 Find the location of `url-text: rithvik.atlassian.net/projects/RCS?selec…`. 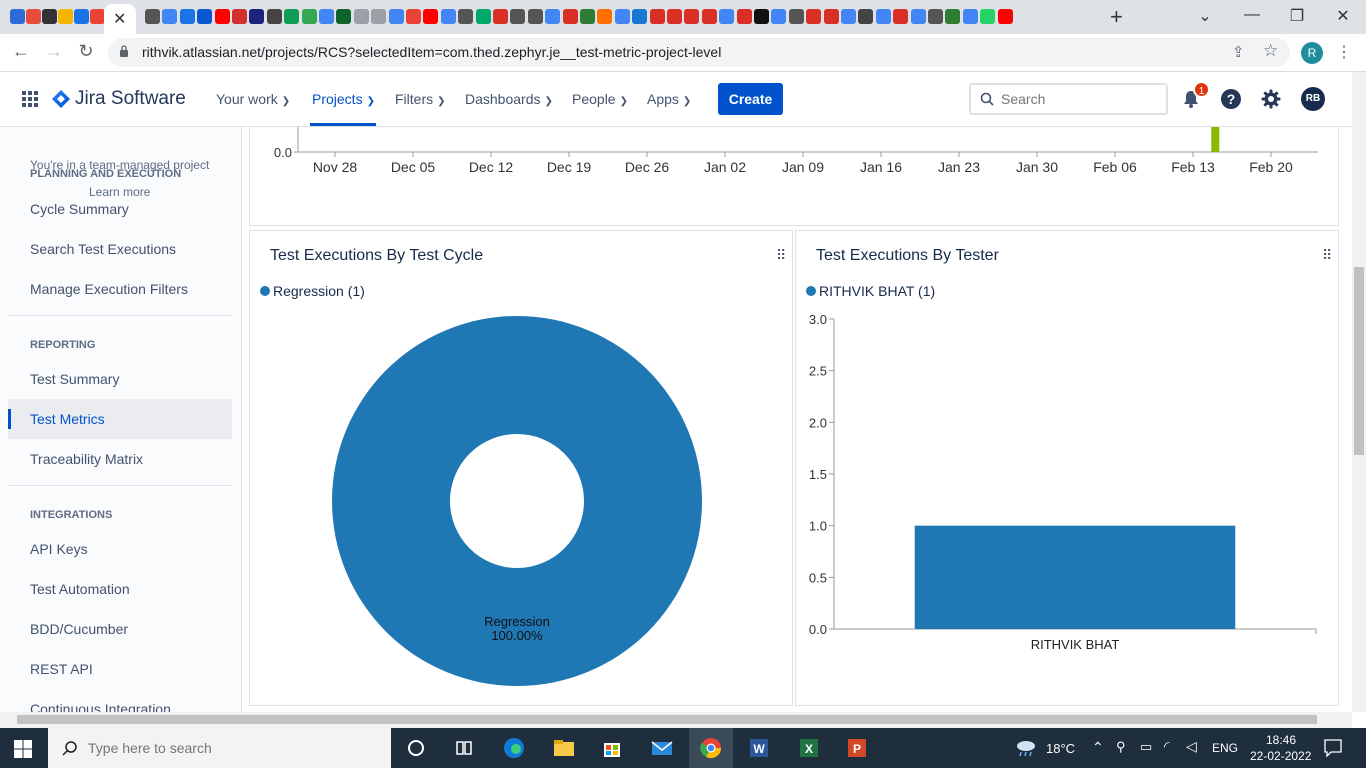

url-text: rithvik.atlassian.net/projects/RCS?selec… is located at coordinates (432, 52).